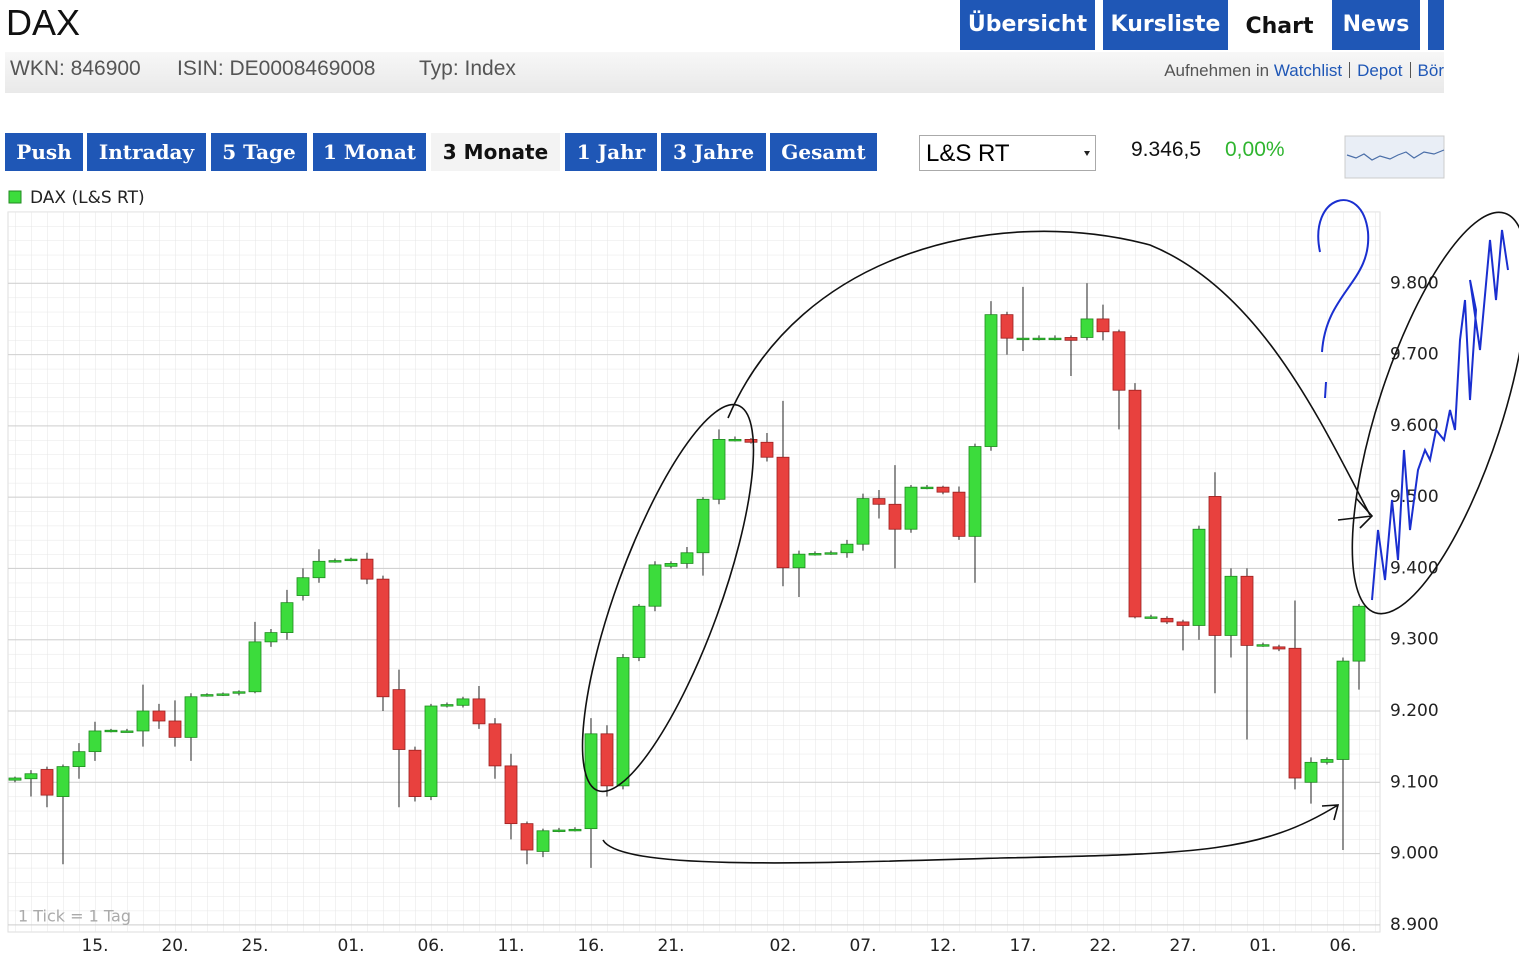 The height and width of the screenshot is (959, 1519). I want to click on nav-tab: News, so click(1376, 25).